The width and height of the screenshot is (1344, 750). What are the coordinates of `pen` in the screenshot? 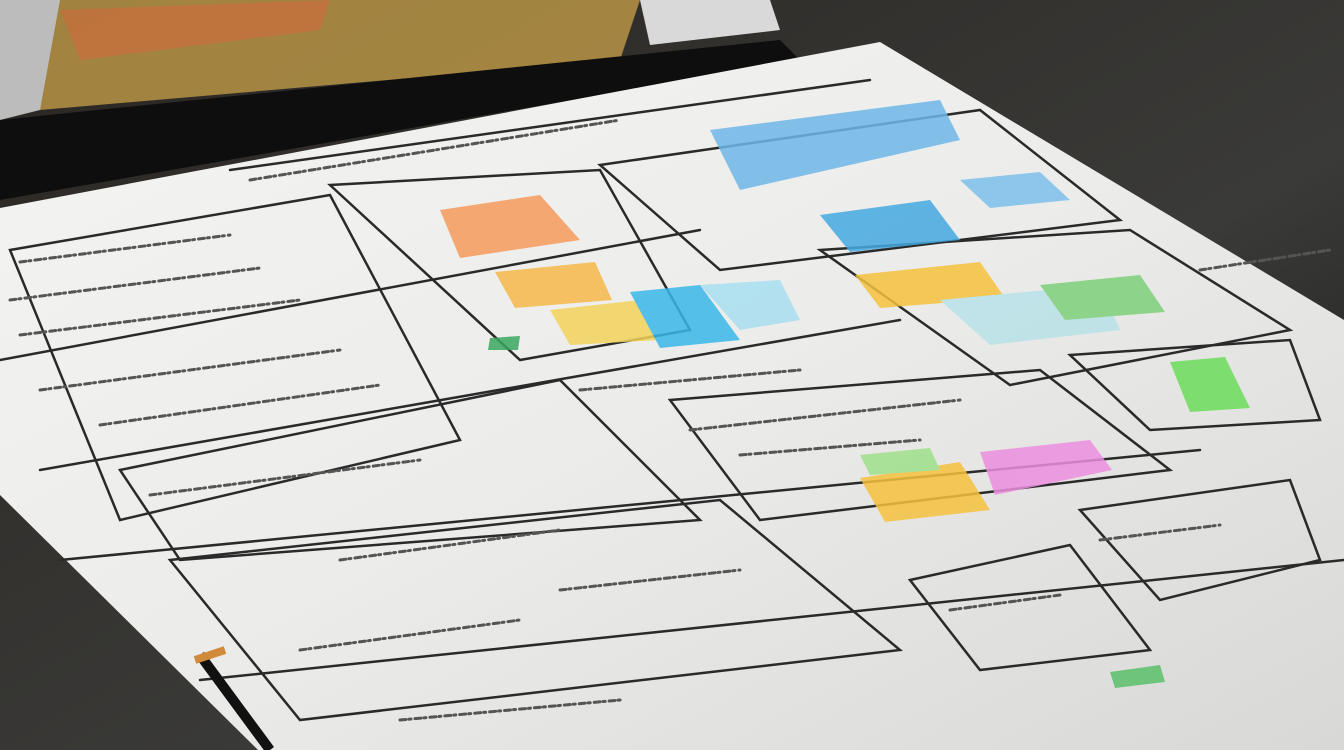 It's located at (234, 698).